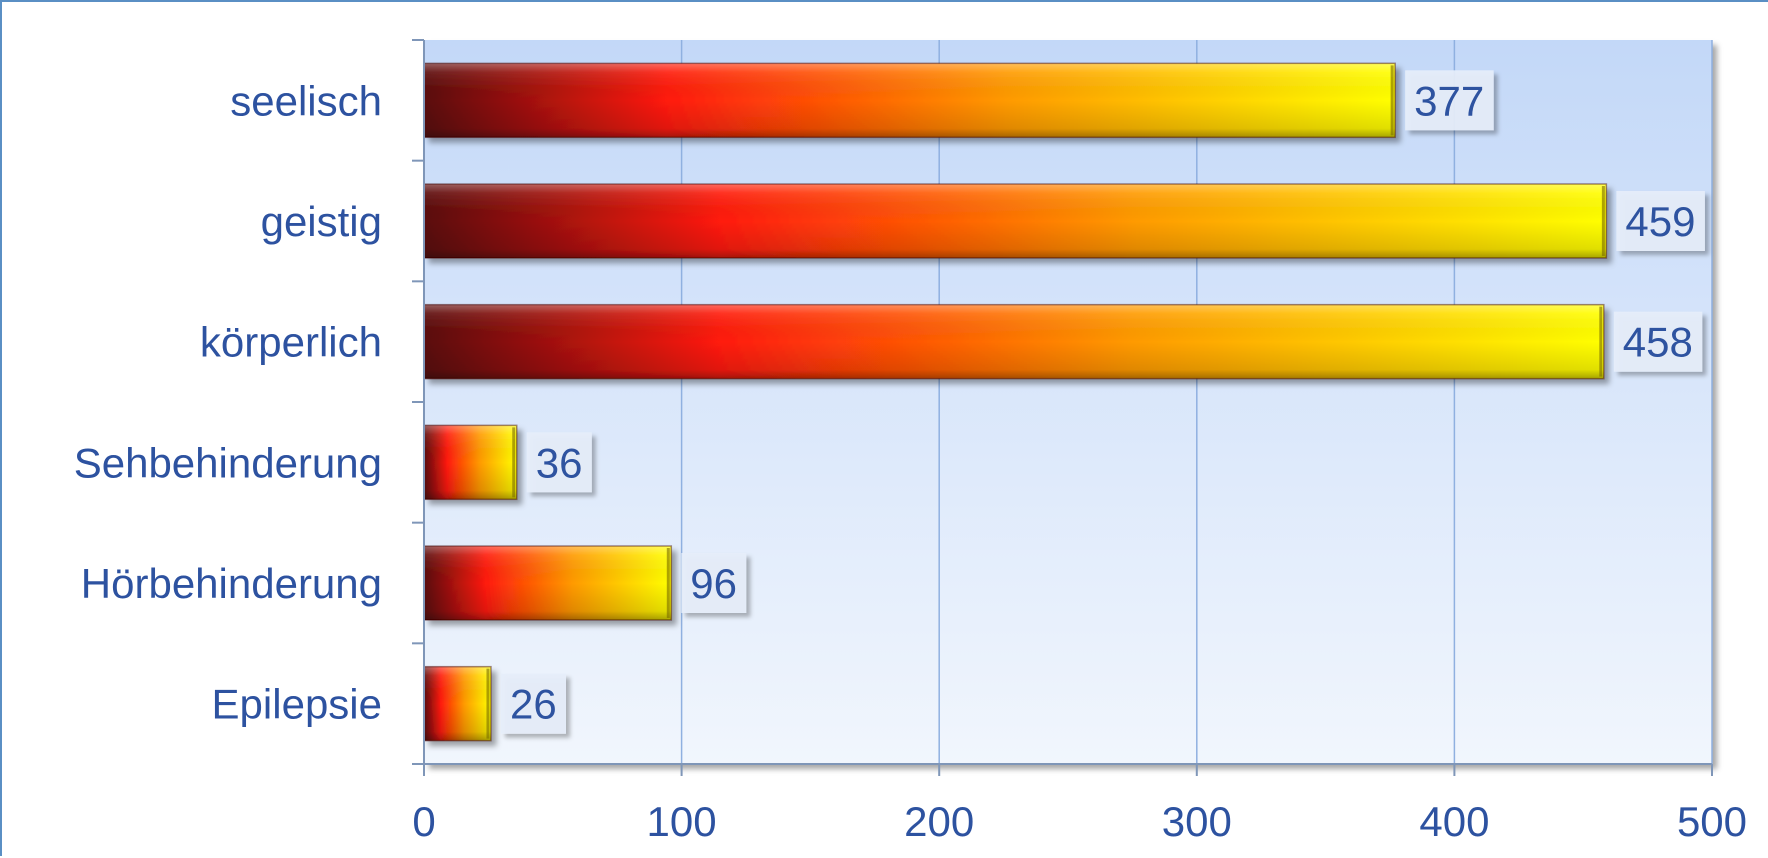 This screenshot has height=858, width=1768. What do you see at coordinates (231, 583) in the screenshot?
I see `category-label-4: Hörbehinderung` at bounding box center [231, 583].